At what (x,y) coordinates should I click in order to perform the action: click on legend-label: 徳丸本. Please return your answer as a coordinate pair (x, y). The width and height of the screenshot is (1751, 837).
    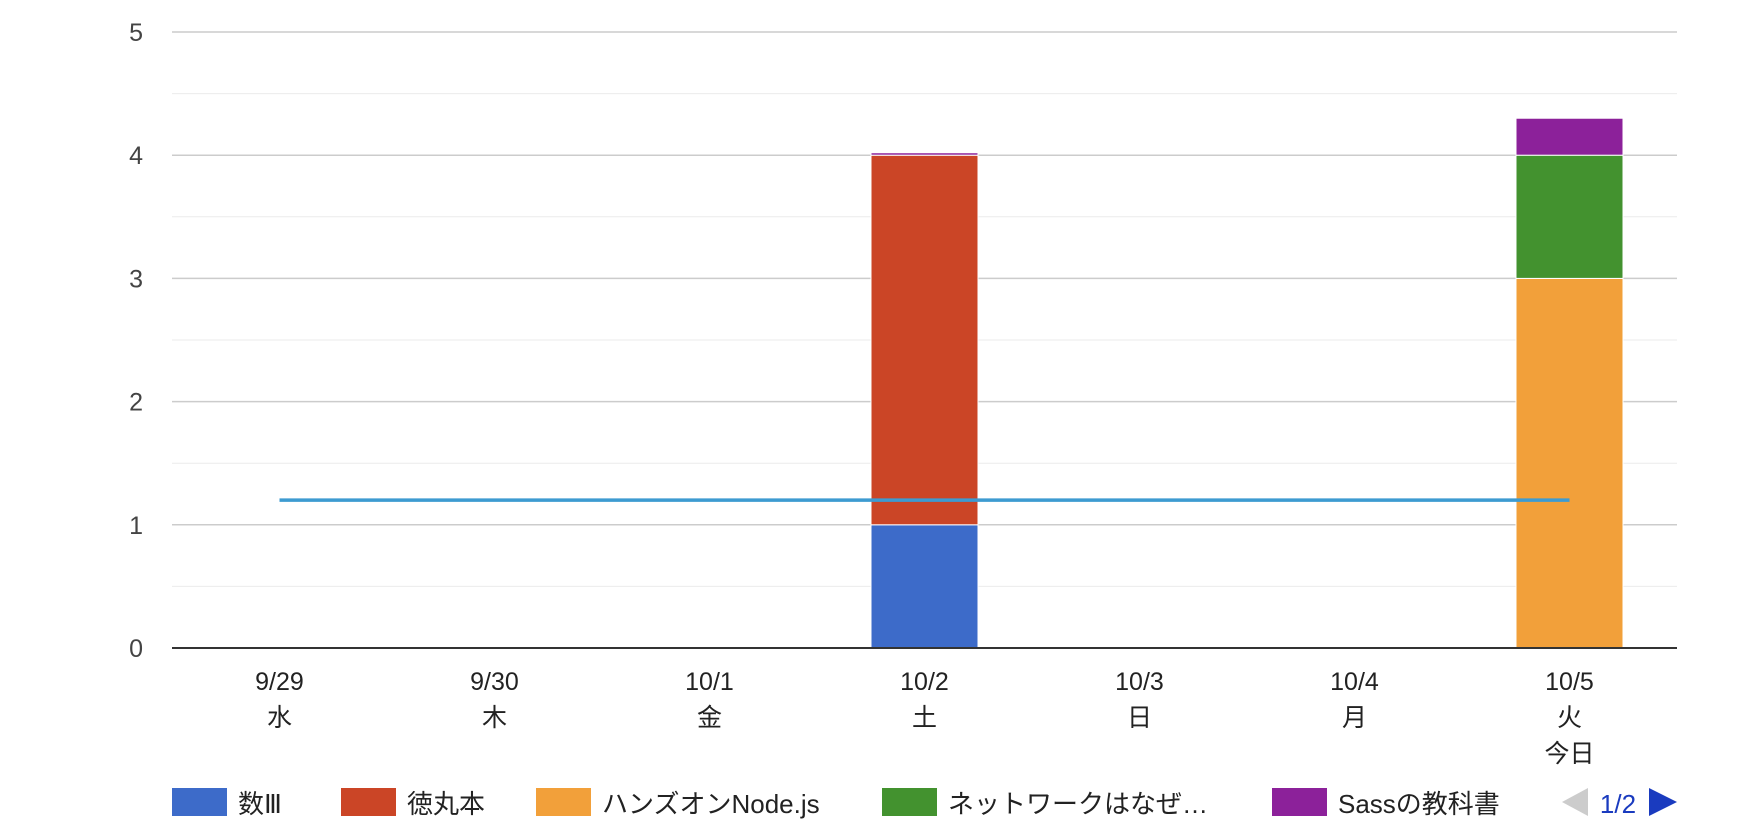
    Looking at the image, I should click on (446, 804).